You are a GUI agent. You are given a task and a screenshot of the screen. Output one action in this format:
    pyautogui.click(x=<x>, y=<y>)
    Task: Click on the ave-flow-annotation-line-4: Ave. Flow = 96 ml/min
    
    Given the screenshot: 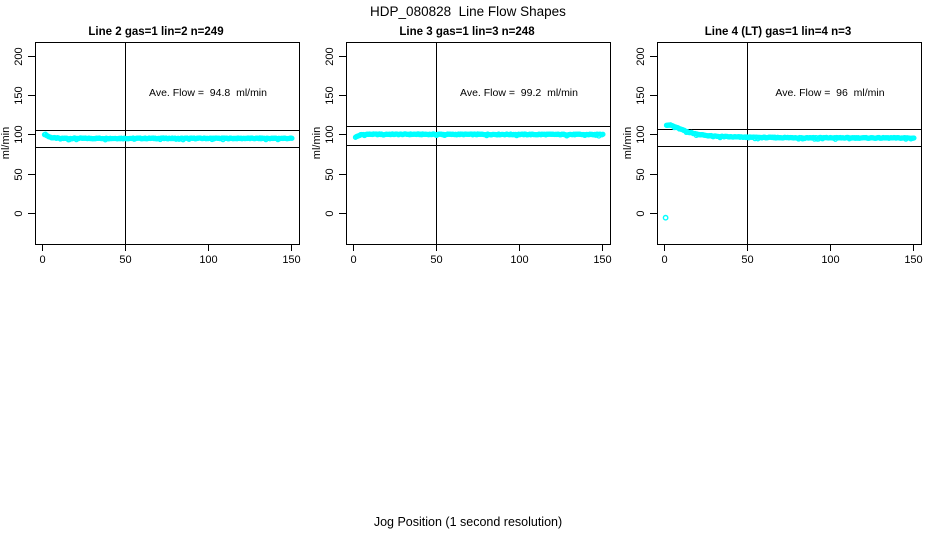 What is the action you would take?
    pyautogui.click(x=830, y=93)
    